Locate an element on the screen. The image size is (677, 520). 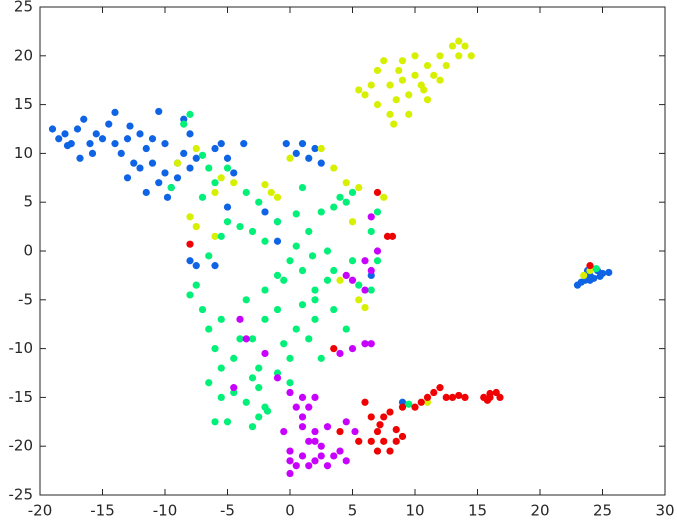
y-tick-label: 25 is located at coordinates (23, 8).